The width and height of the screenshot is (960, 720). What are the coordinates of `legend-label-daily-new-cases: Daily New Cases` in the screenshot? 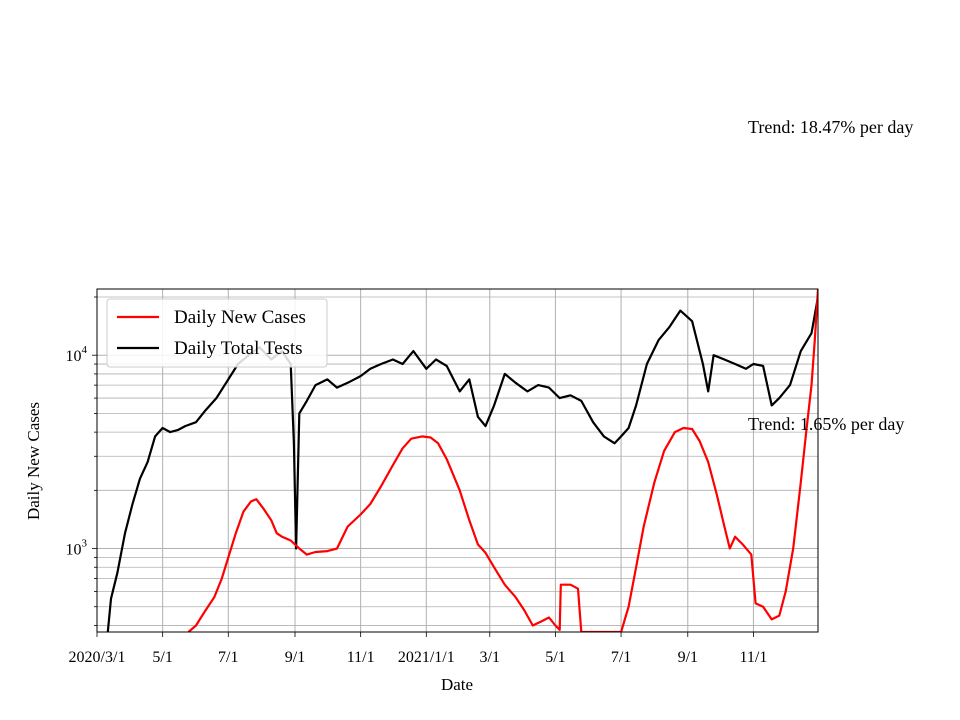 It's located at (240, 317).